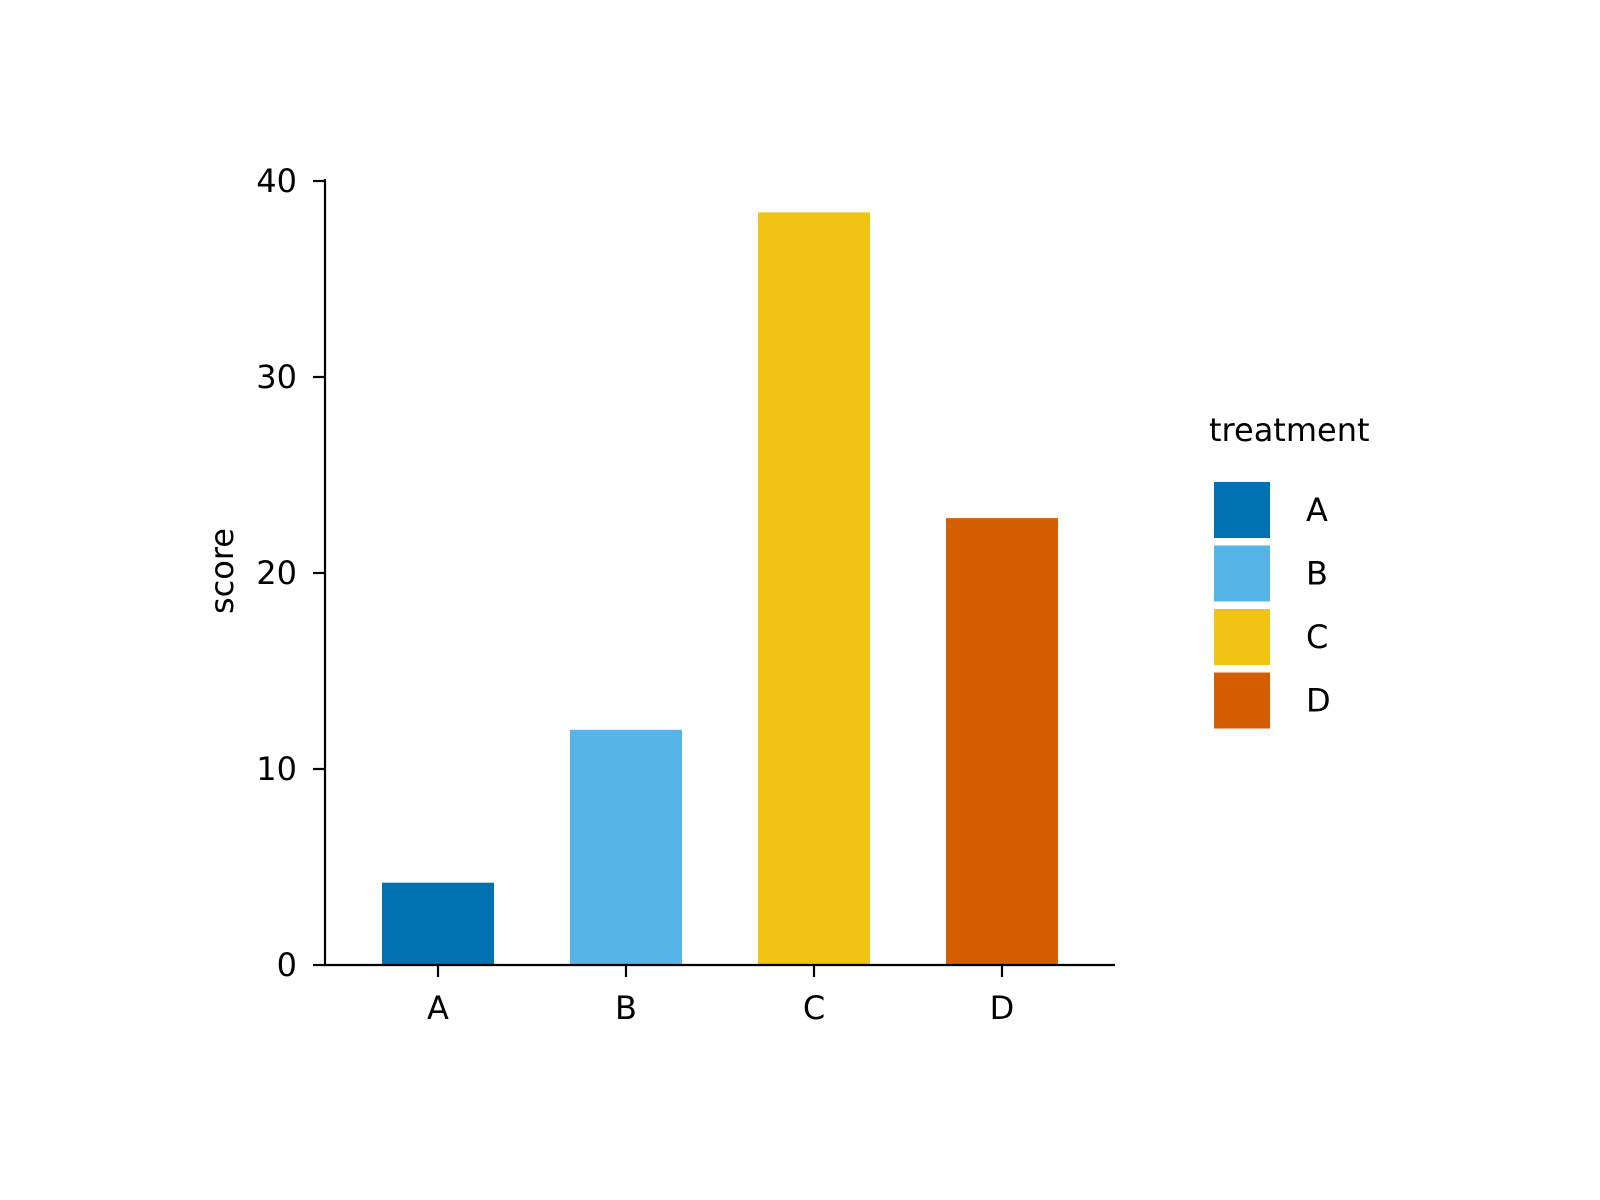 This screenshot has width=1600, height=1200. I want to click on x-tick-label-D: D, so click(1002, 1008).